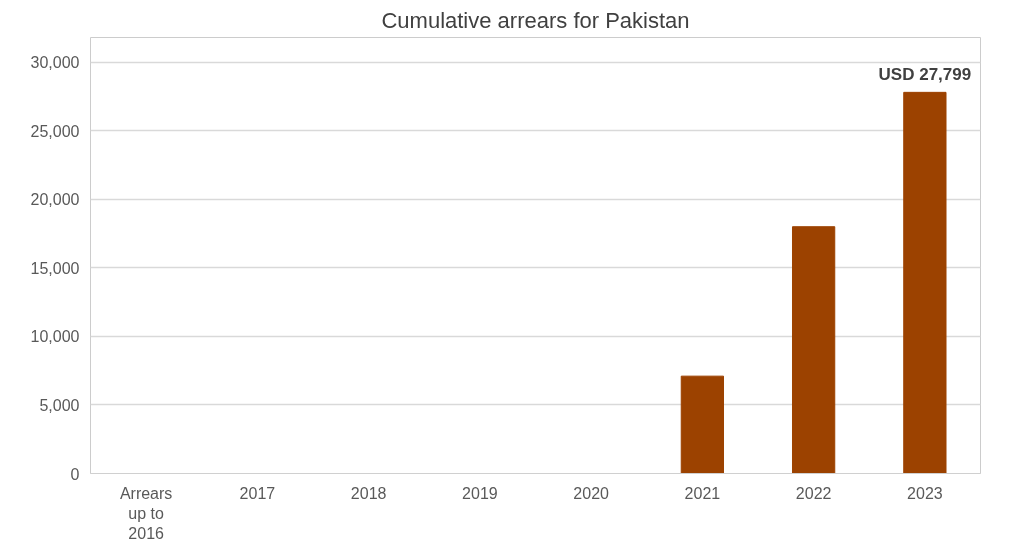  I want to click on x-tick-label: 2017, so click(257, 493).